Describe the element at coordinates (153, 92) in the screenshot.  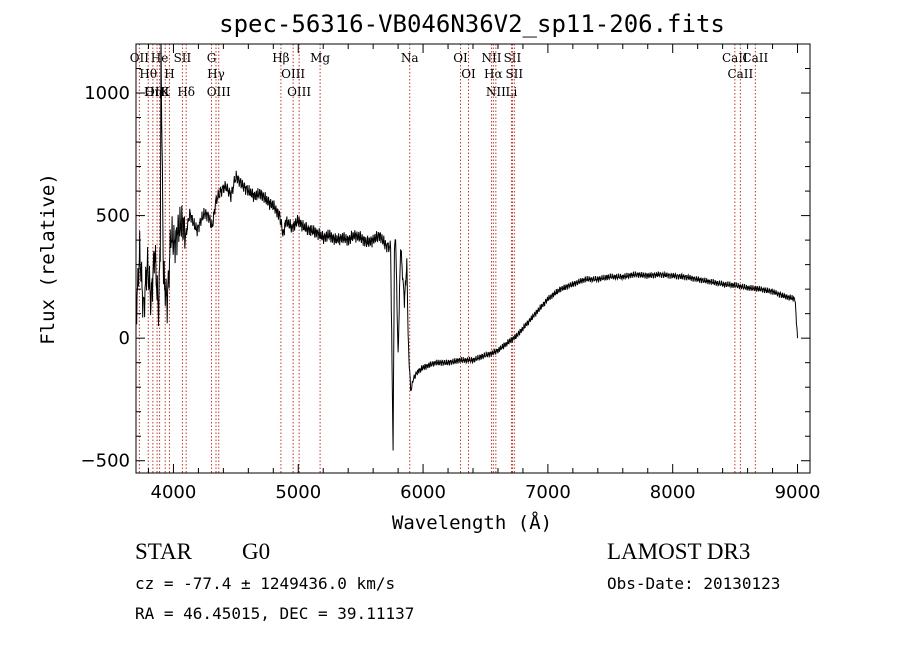
I see `line-label: Hη` at that location.